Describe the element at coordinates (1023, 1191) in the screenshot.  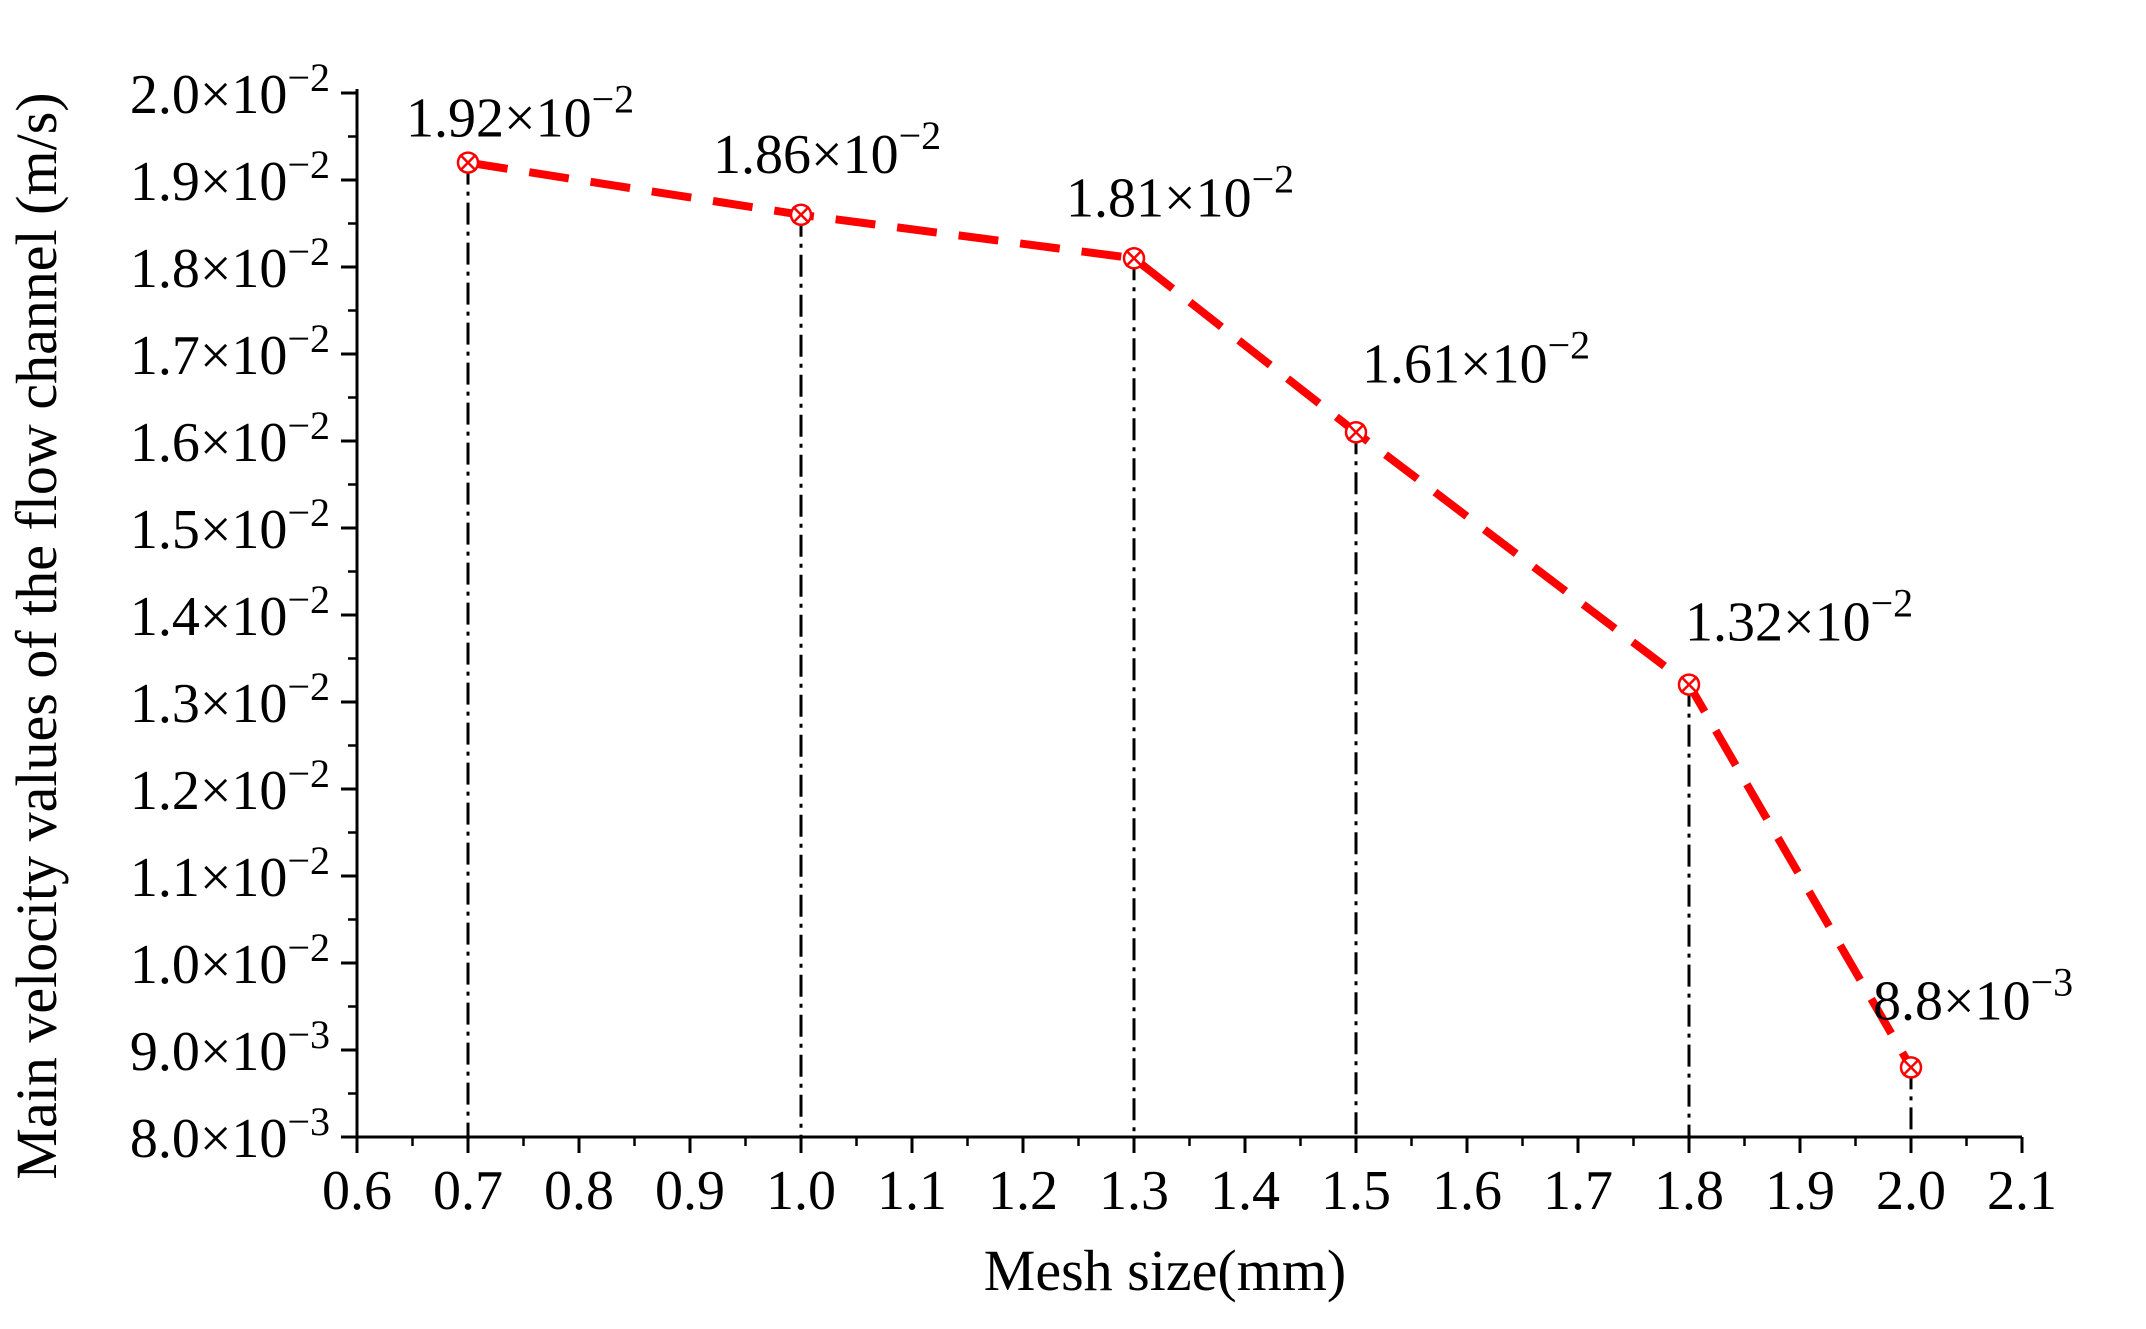
I see `x-tick-label: 1.2` at that location.